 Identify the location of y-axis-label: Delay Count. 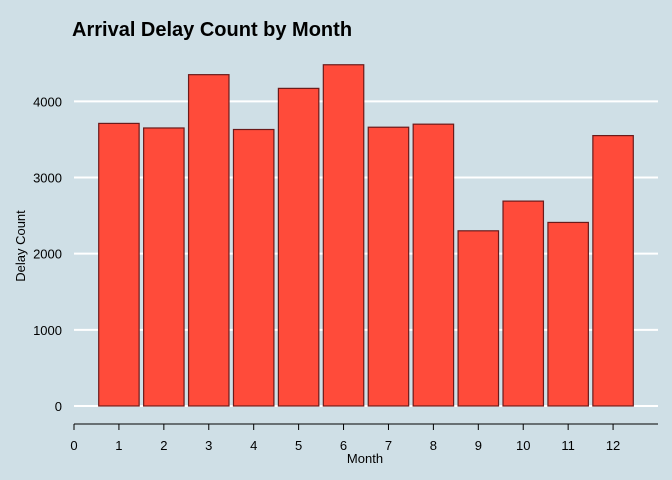
(20, 246).